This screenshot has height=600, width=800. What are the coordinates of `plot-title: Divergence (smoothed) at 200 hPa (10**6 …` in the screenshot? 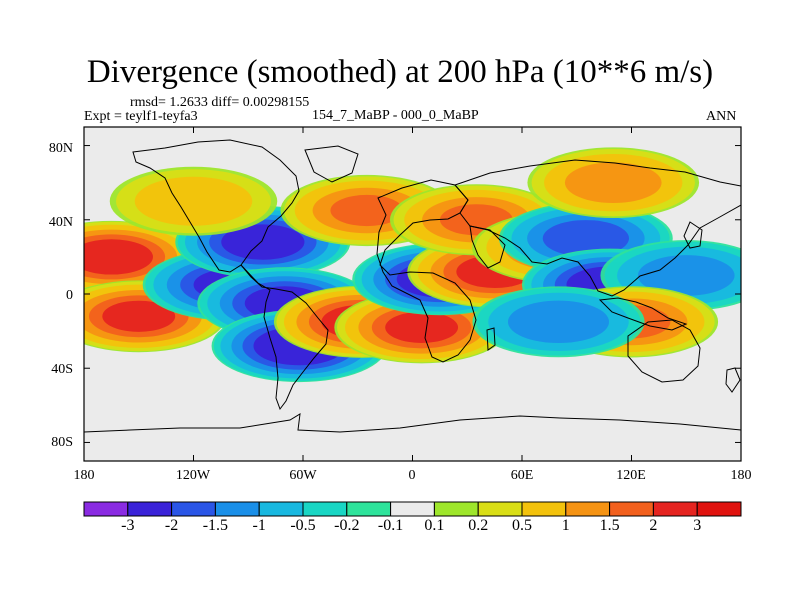 It's located at (400, 72).